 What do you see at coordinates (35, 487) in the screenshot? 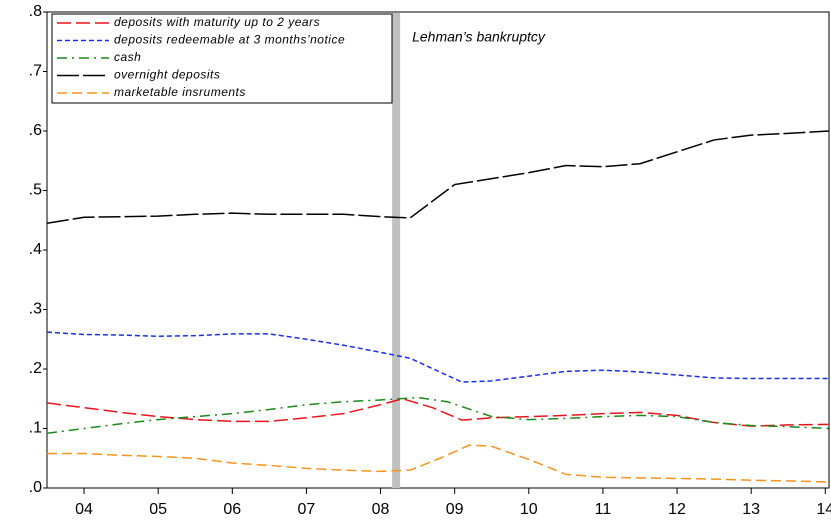
I see `y-tick-label: .0` at bounding box center [35, 487].